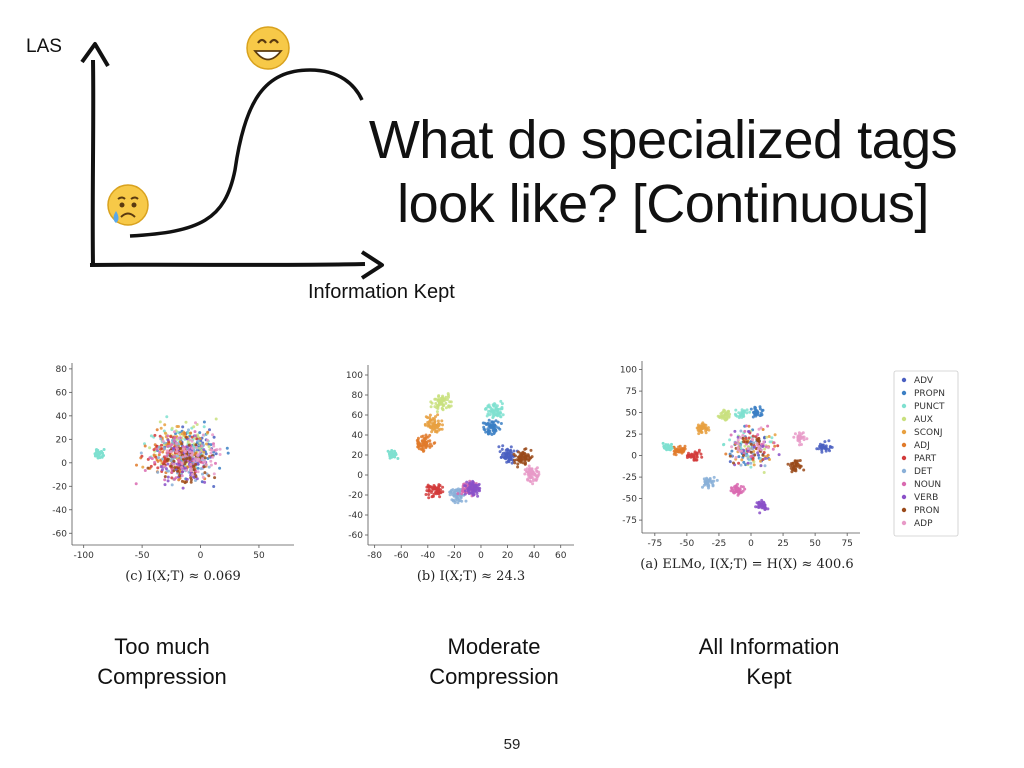  What do you see at coordinates (740, 455) in the screenshot?
I see `plot-axes: -75 -50 -25 0 25 50 75 100 75 50 25 0 -25 -50 -75` at bounding box center [740, 455].